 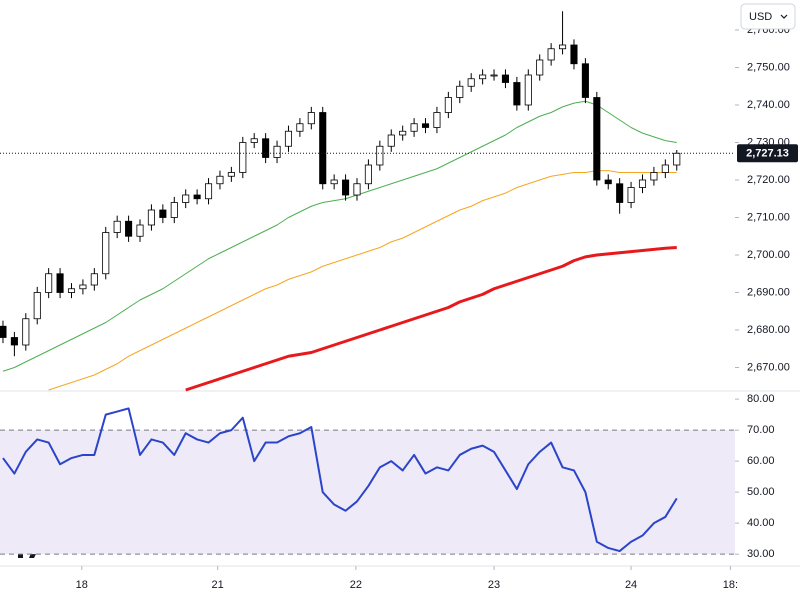 I want to click on x-tick-label: 22, so click(x=356, y=585).